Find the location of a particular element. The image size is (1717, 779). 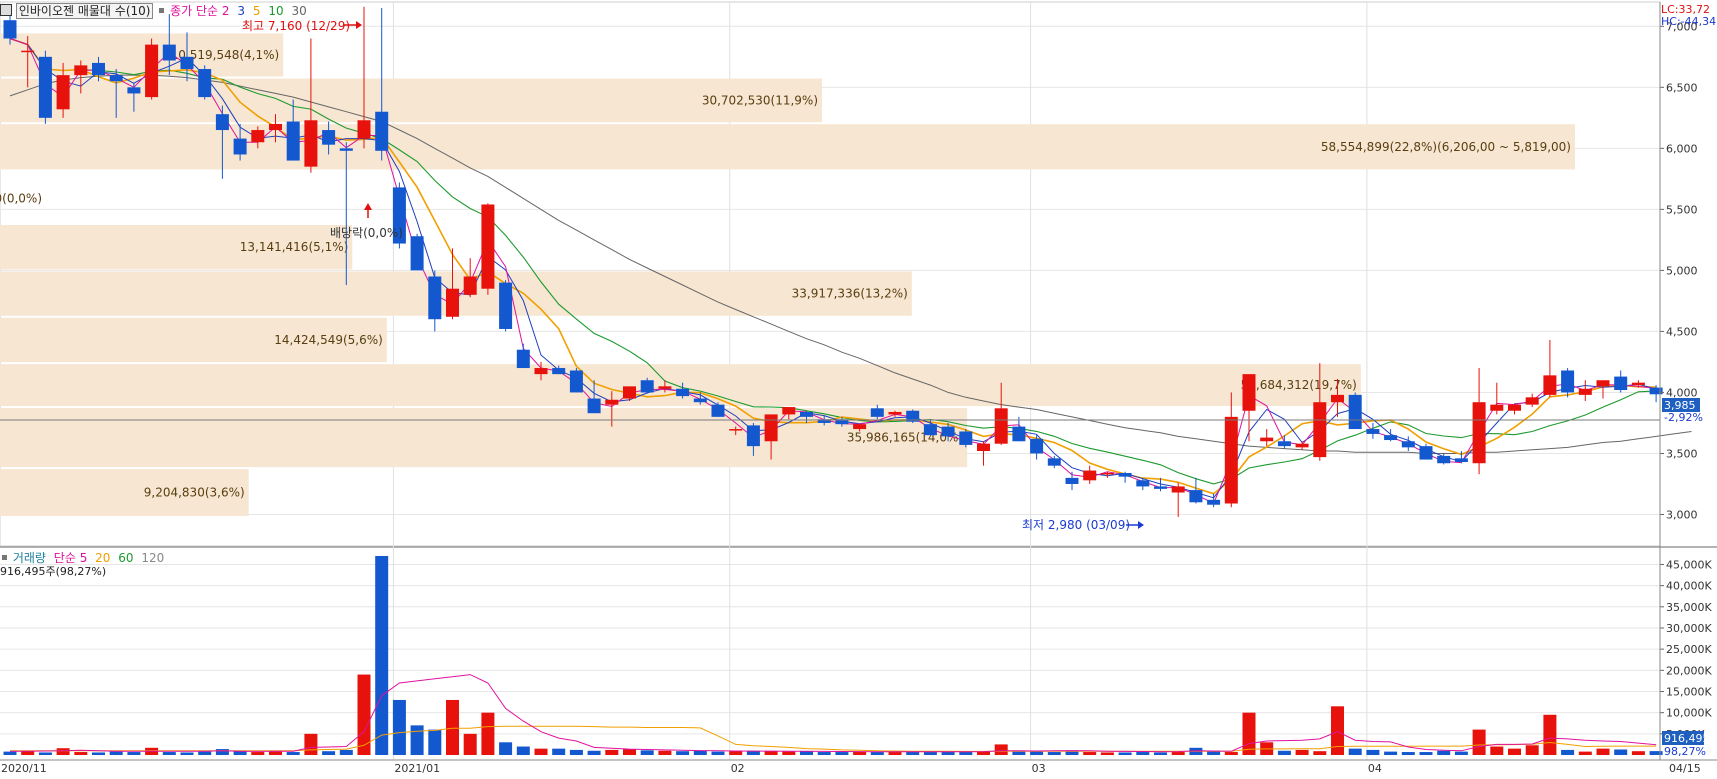

profile-label: 58,554,899(22,8%)(6,206,00 ~ 5,819,00) is located at coordinates (1446, 147).